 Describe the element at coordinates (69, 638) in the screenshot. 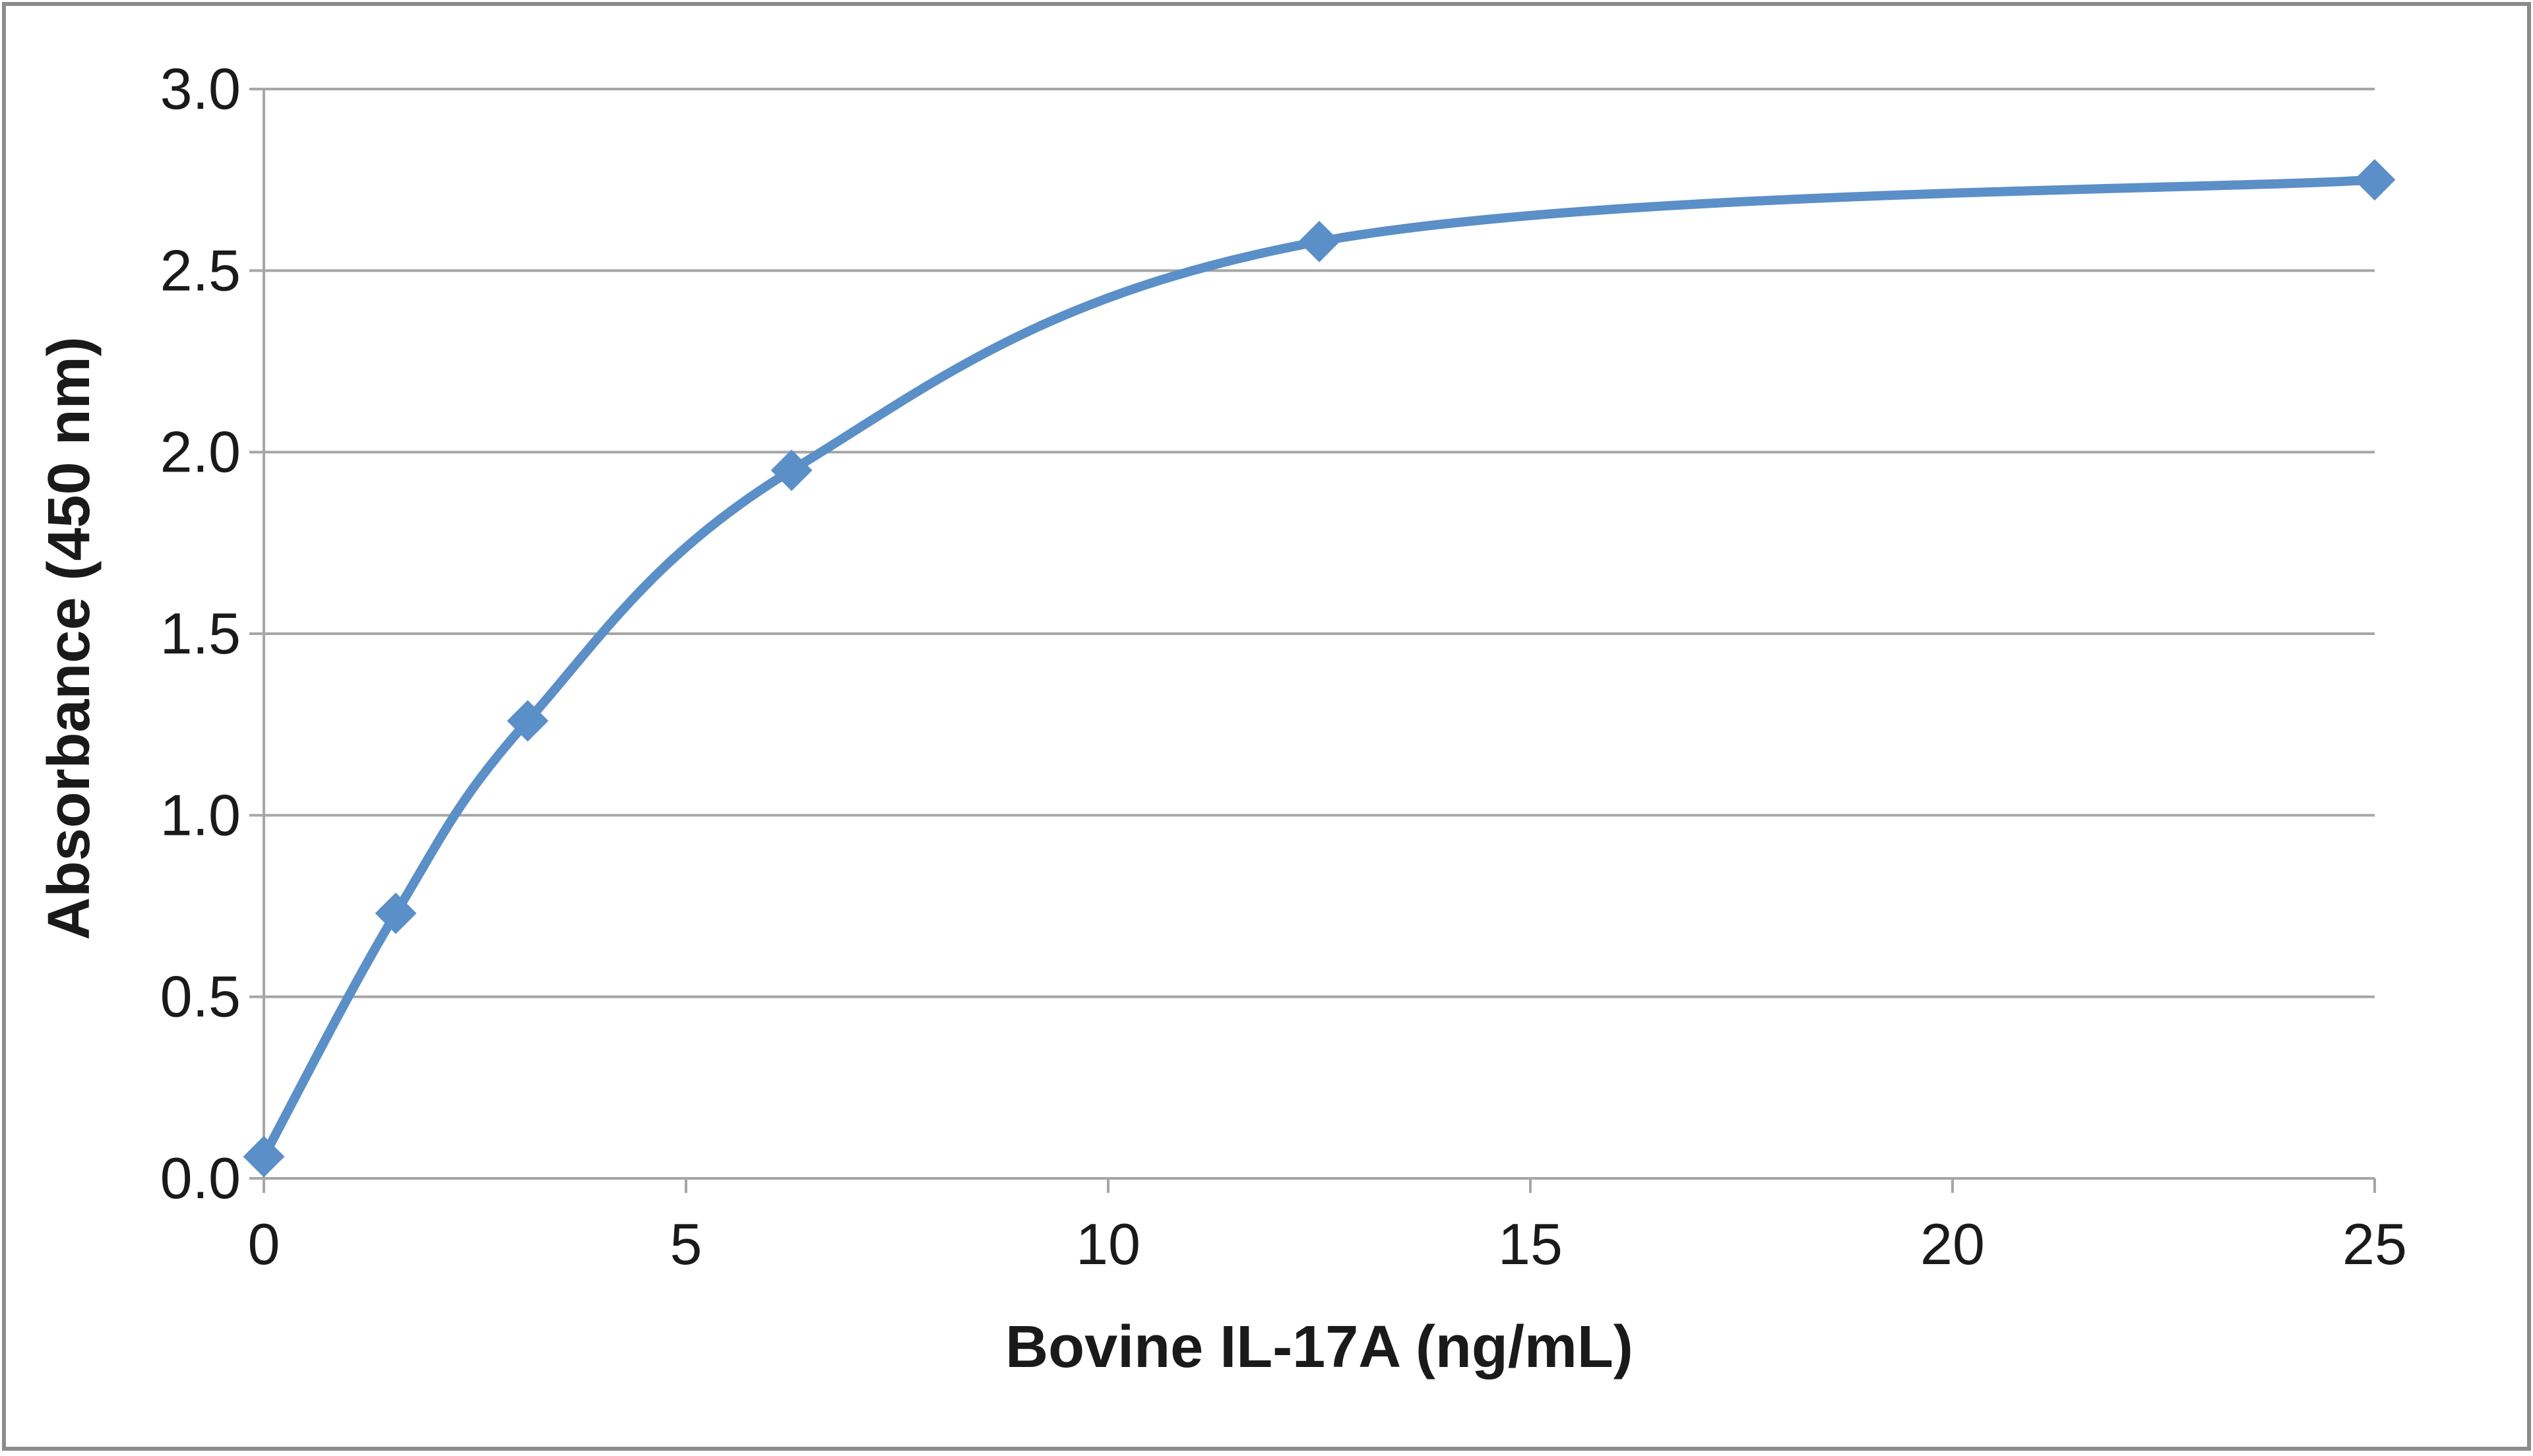

I see `y-axis-label: Absorbance (450 nm)` at that location.